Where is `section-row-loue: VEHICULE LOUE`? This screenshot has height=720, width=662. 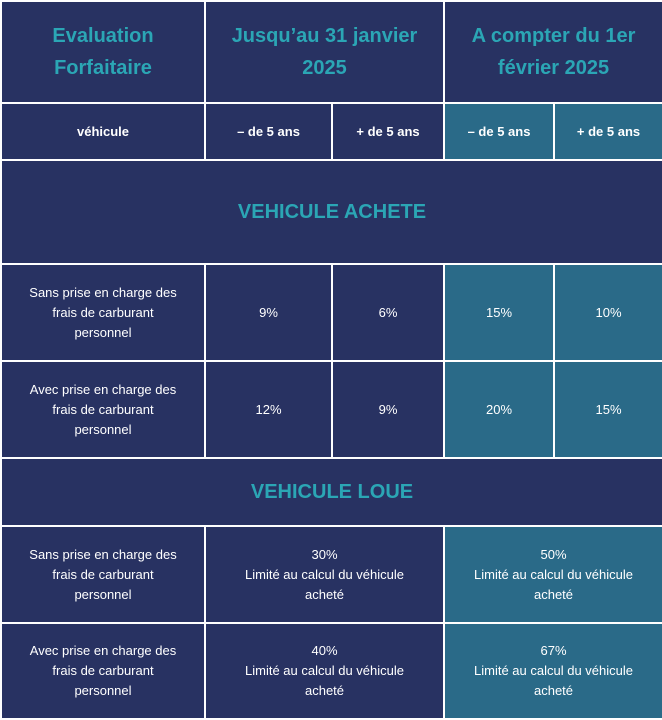 section-row-loue: VEHICULE LOUE is located at coordinates (331, 492).